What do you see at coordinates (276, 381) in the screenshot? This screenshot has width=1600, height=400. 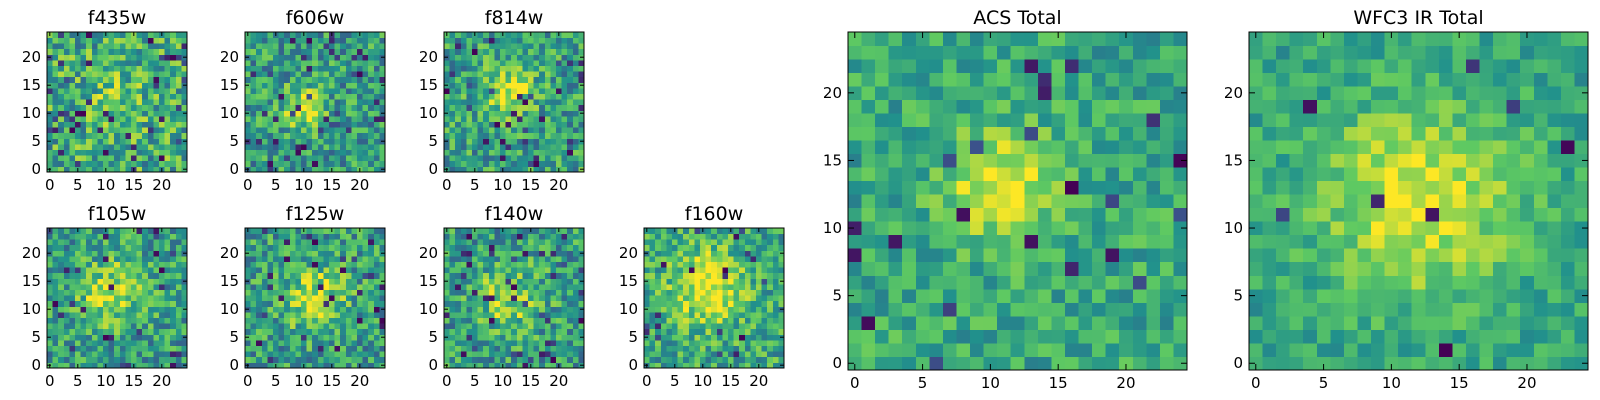 I see `x-tick-label: 5` at bounding box center [276, 381].